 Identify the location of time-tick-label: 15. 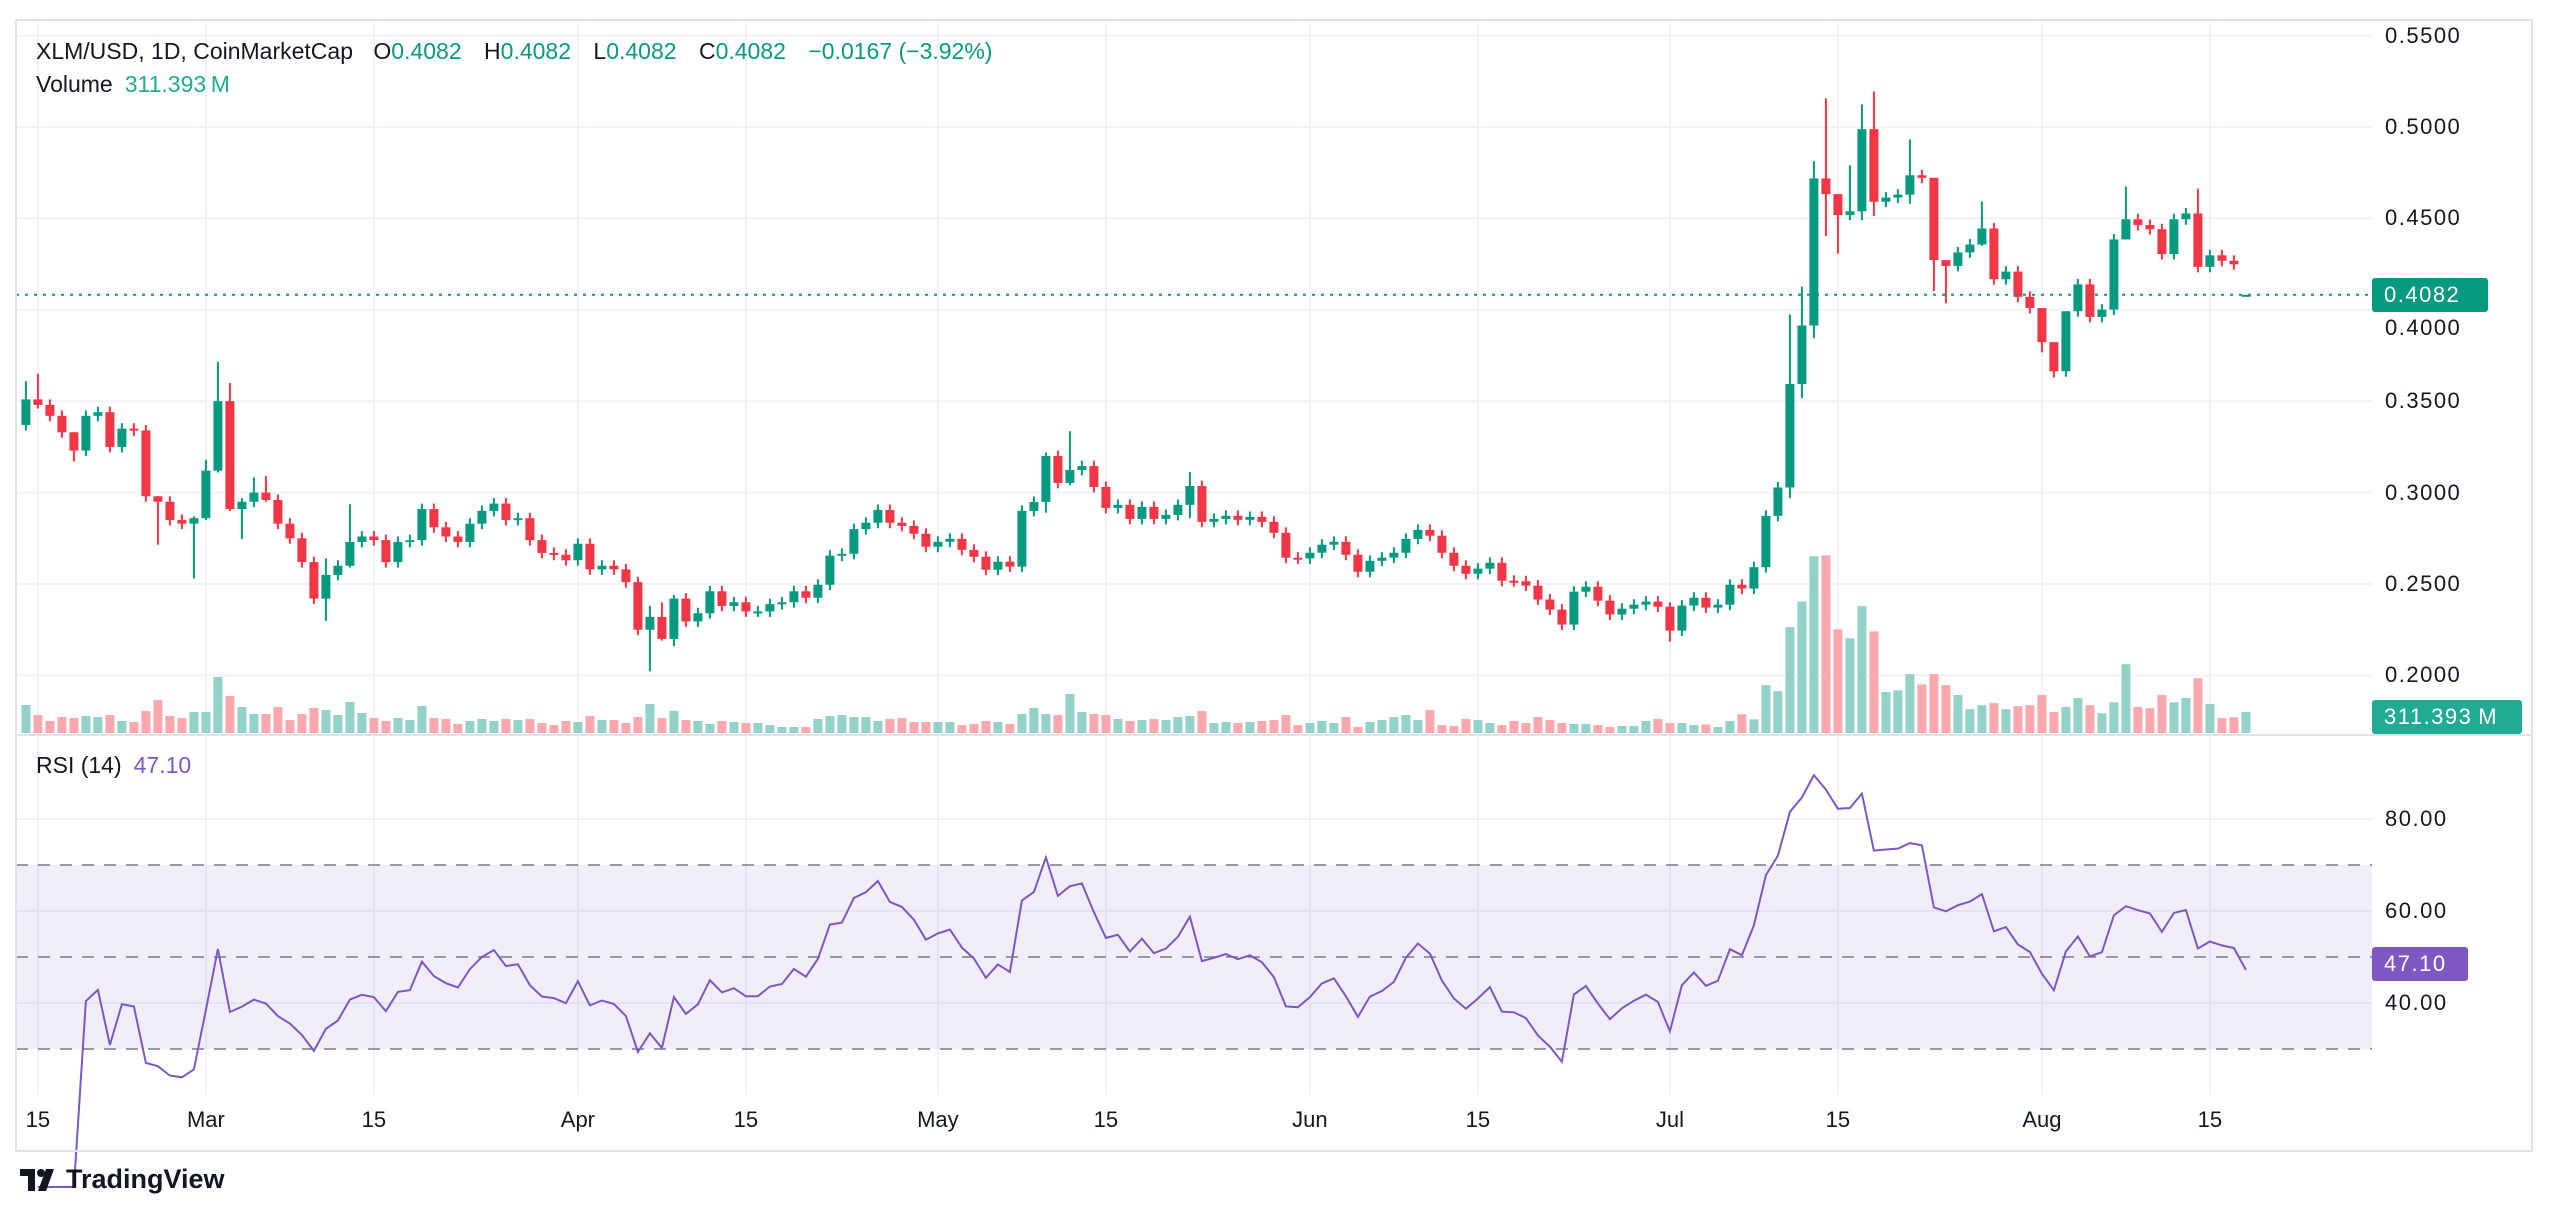
(746, 1119).